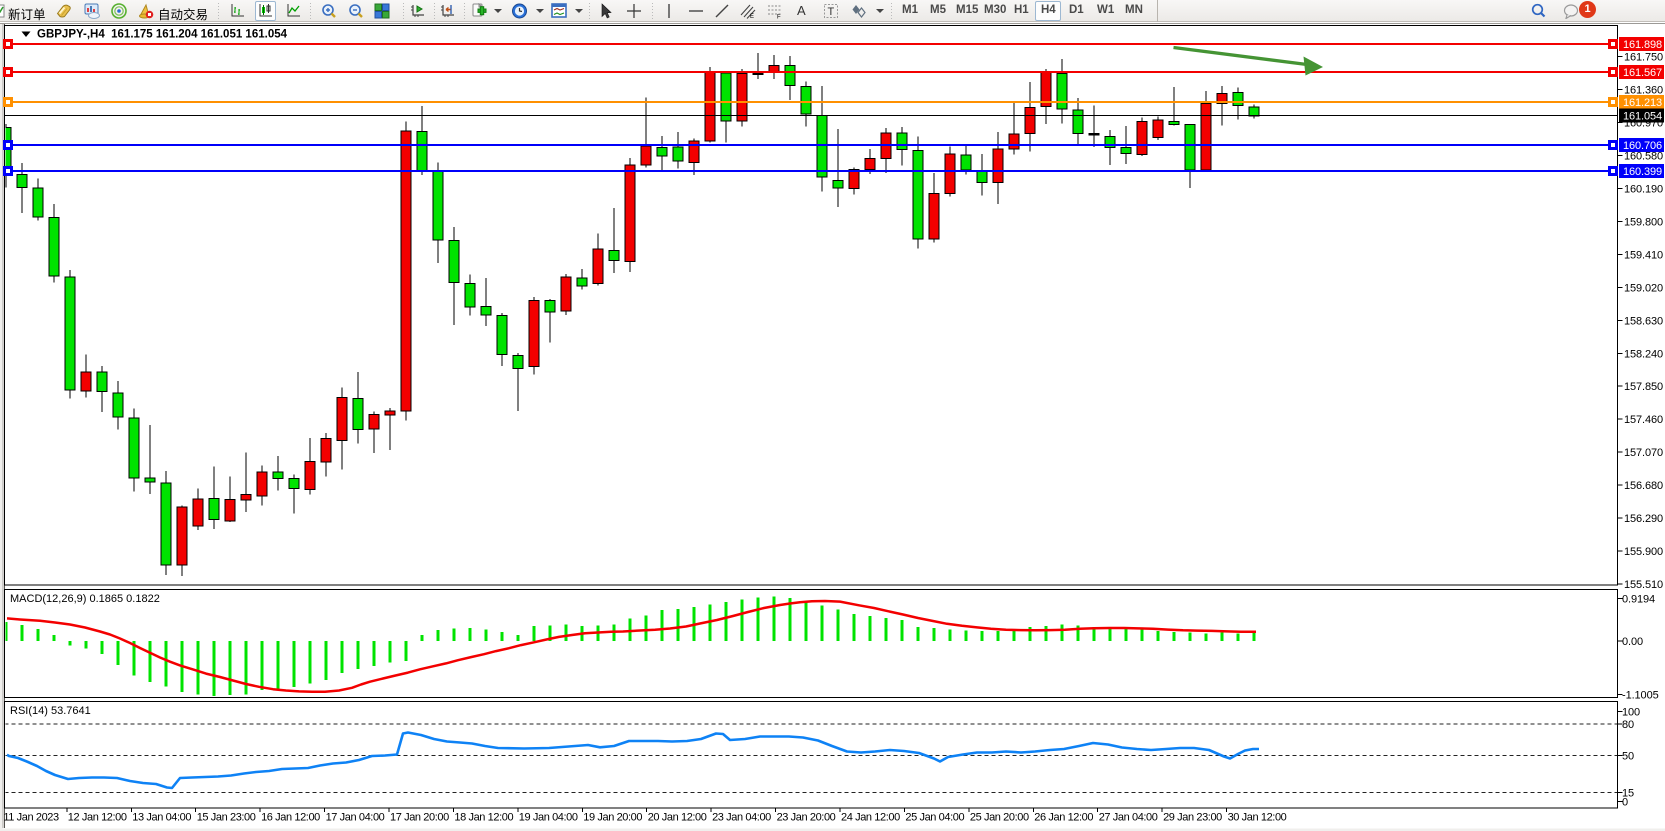 The width and height of the screenshot is (1665, 831). I want to click on svg-text: 161.750, so click(1643, 58).